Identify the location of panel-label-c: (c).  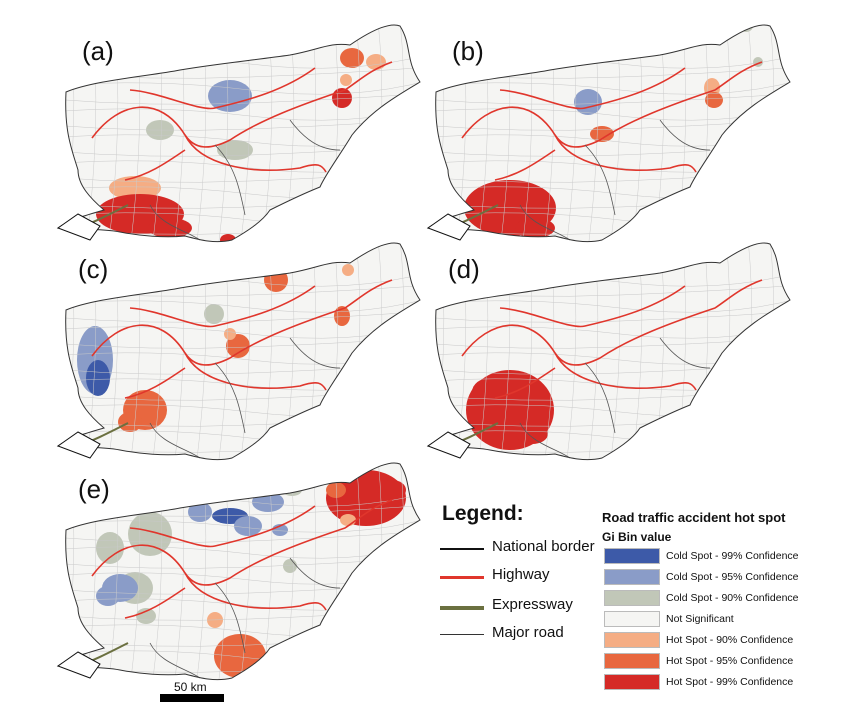
(93, 269).